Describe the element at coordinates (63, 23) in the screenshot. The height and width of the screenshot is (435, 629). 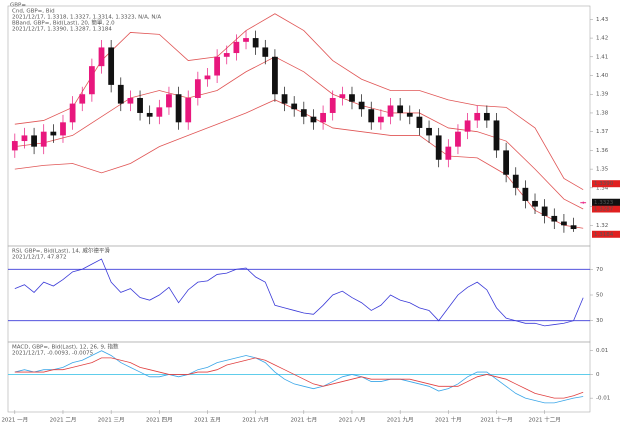
I see `legend-text: BBand, GBP=, Bid(Last), 20, 簡單, 2.0` at that location.